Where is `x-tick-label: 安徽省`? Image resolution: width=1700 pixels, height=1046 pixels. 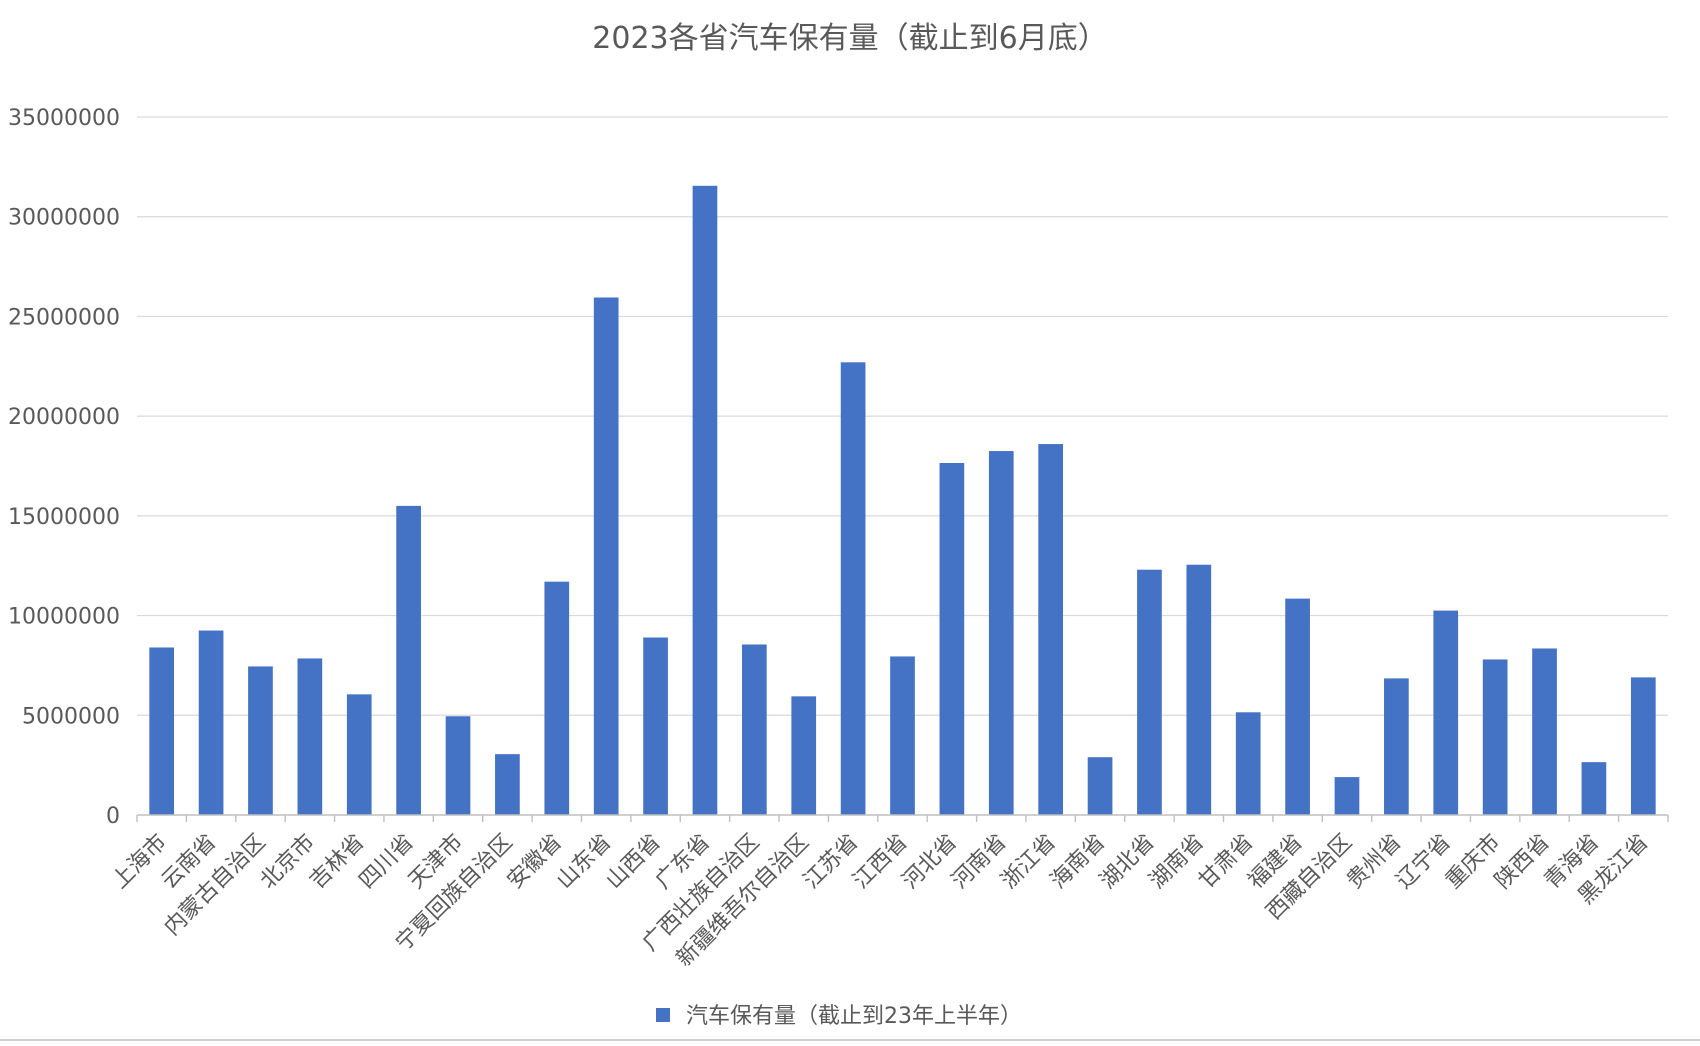 x-tick-label: 安徽省 is located at coordinates (535, 862).